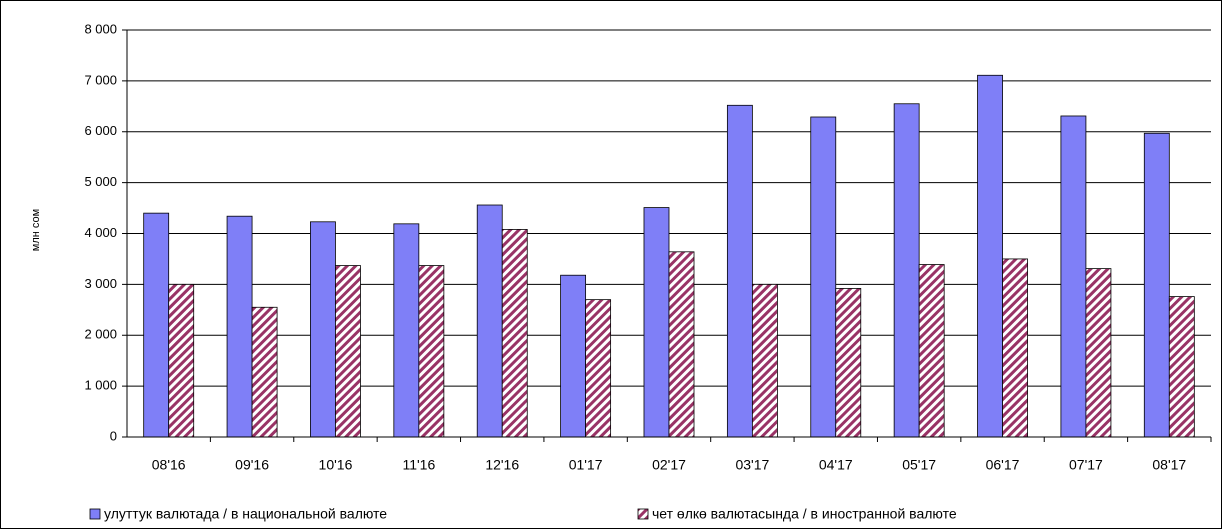  I want to click on y-tick-label: 6 000, so click(100, 130).